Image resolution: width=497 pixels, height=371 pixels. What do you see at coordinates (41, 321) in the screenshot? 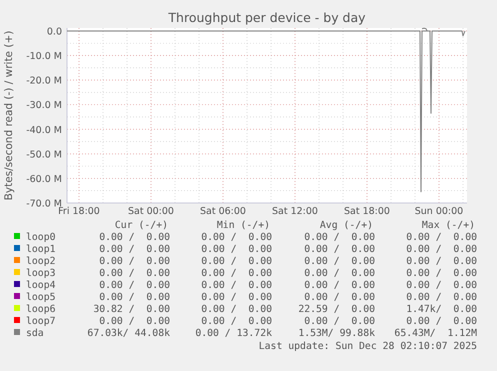
I see `legend-label: loop7` at bounding box center [41, 321].